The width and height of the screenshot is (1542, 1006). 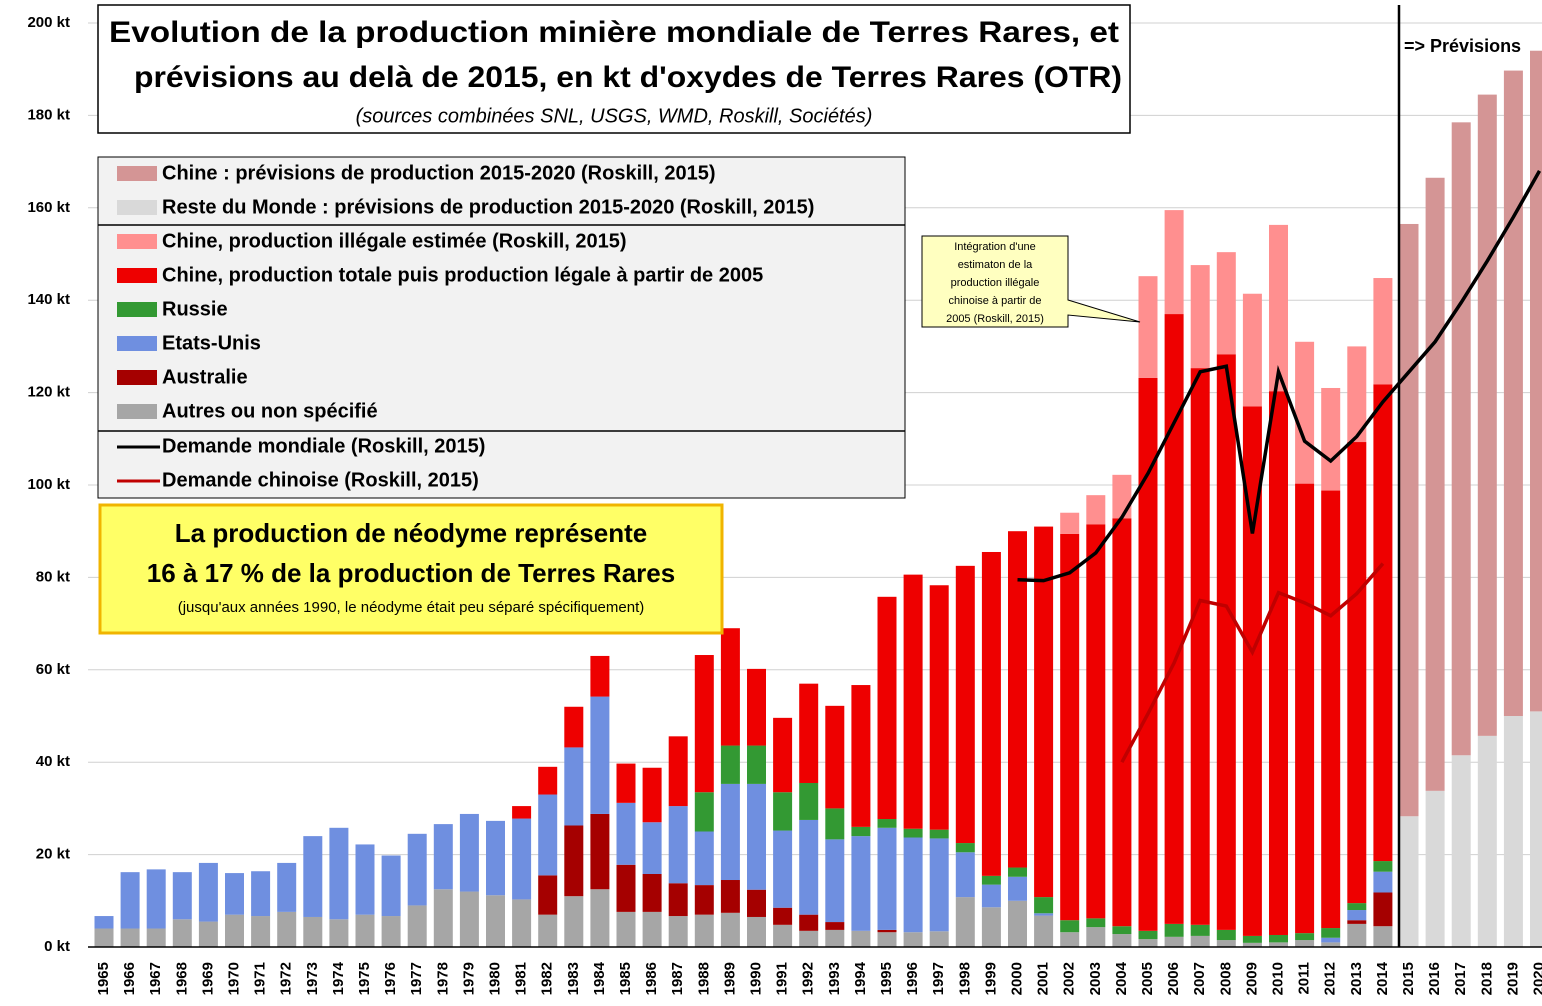 I want to click on x-tick-label: 1976, so click(x=390, y=978).